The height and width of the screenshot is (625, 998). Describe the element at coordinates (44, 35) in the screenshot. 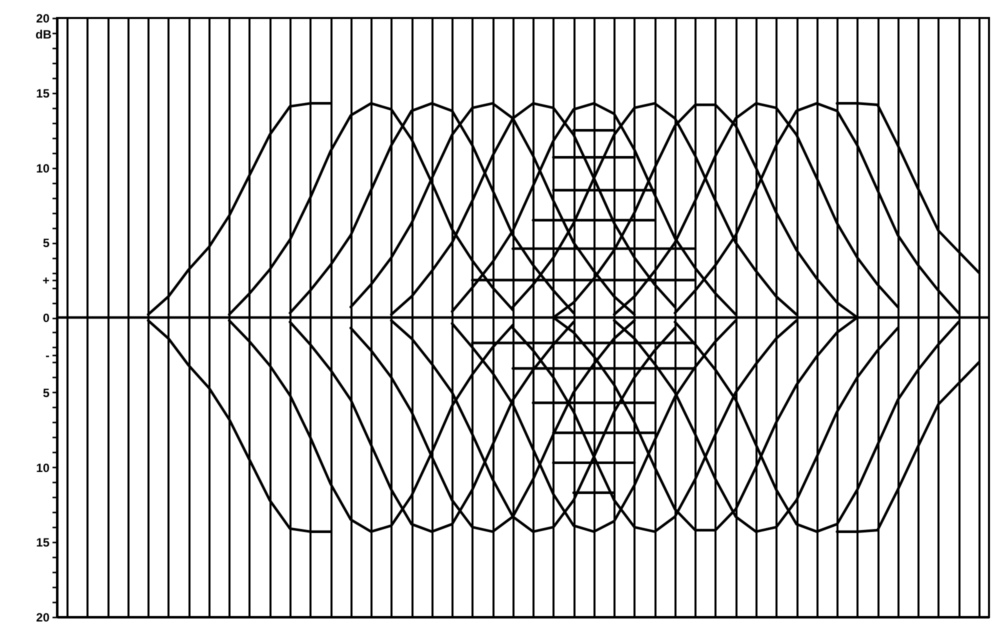

I see `y-axis-title: dB` at that location.